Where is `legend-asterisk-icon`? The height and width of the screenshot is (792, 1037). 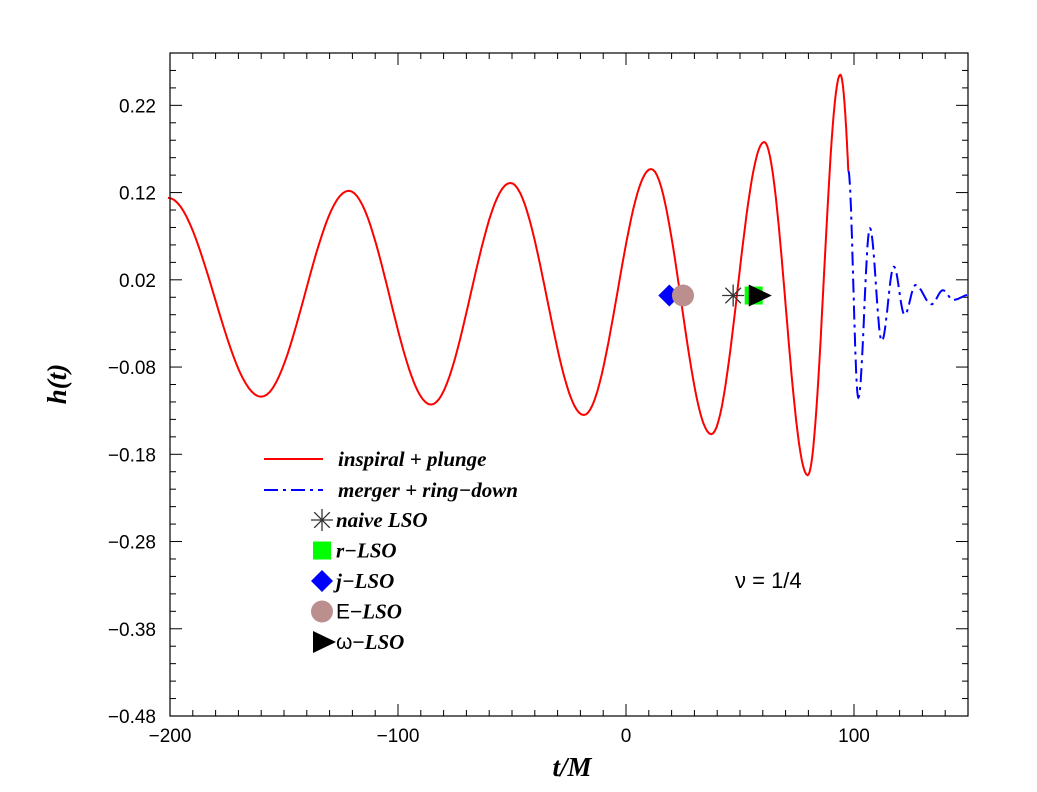
legend-asterisk-icon is located at coordinates (322, 520).